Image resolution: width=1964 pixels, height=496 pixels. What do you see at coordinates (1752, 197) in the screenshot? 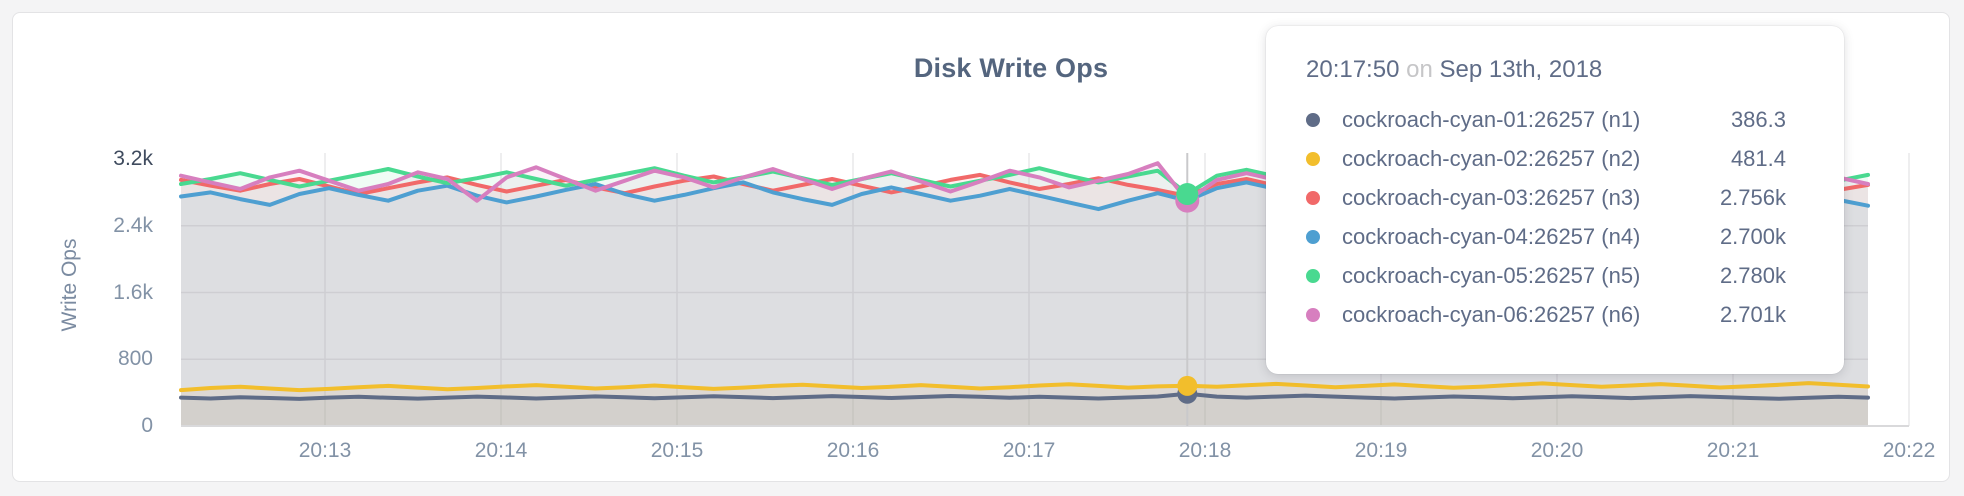
I see `series-value: 2.756k` at bounding box center [1752, 197].